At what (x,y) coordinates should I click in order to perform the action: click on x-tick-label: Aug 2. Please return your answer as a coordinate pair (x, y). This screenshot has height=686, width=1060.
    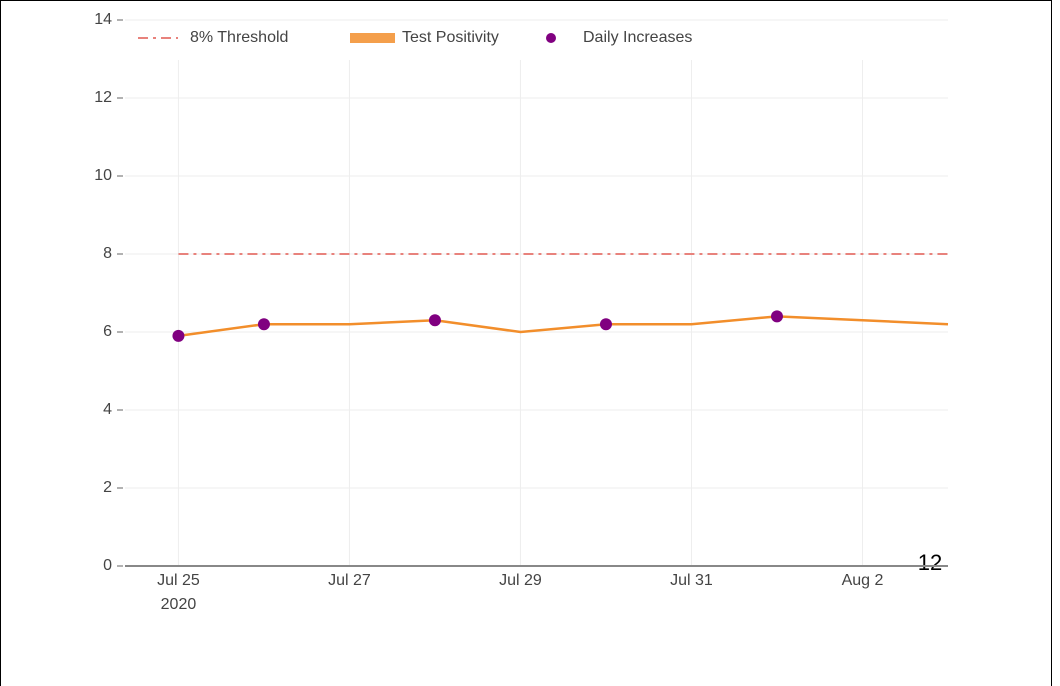
    Looking at the image, I should click on (863, 580).